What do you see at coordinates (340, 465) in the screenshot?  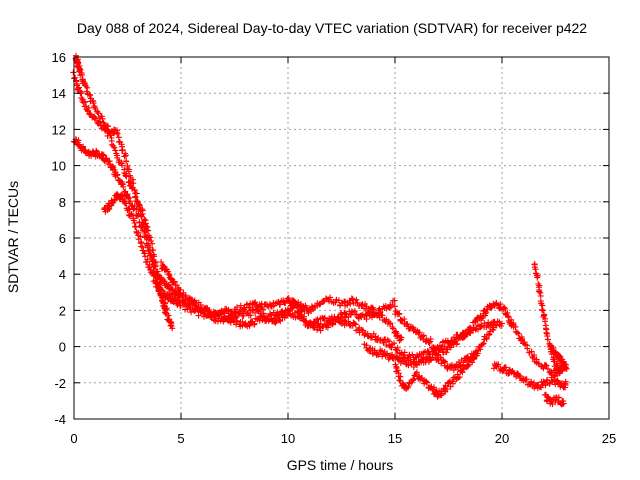 I see `x-axis-label: GPS time / hours` at bounding box center [340, 465].